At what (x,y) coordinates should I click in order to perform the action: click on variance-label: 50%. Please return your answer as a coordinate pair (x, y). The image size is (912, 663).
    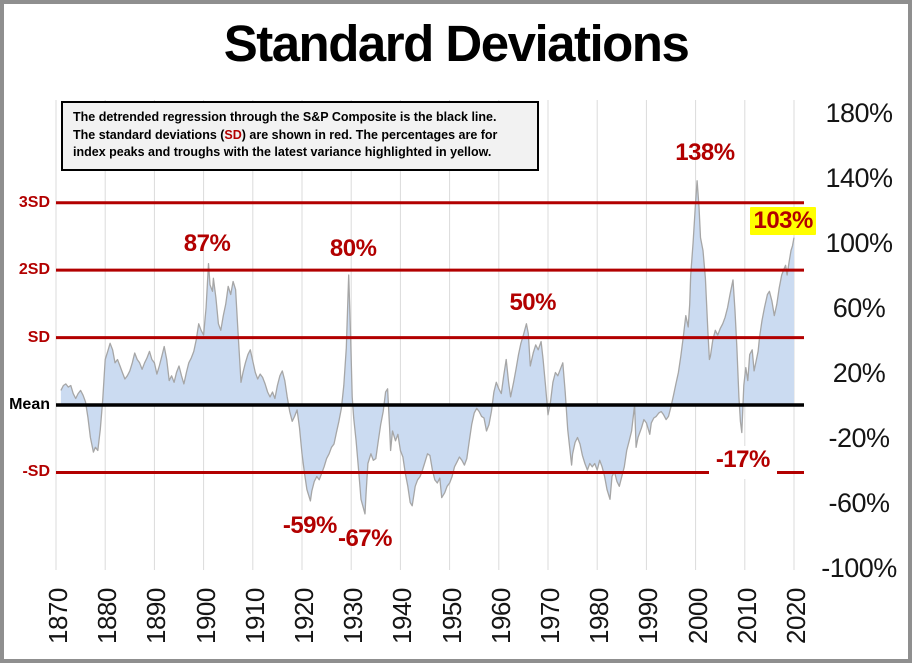
    Looking at the image, I should click on (532, 302).